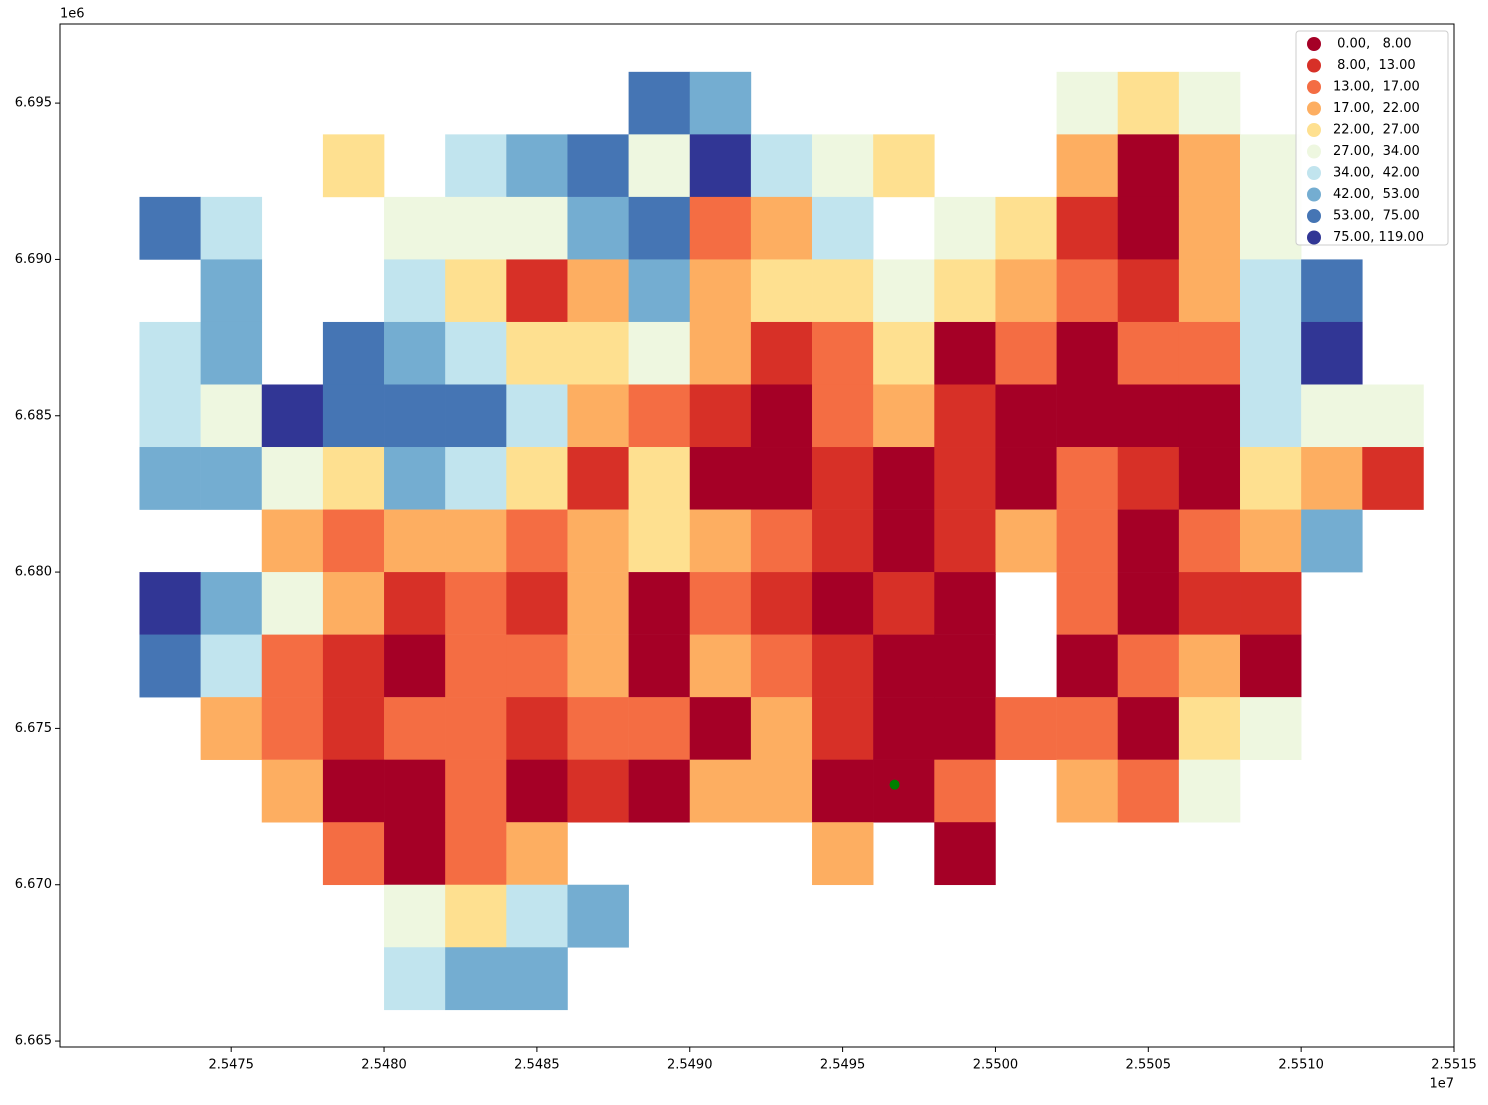 The height and width of the screenshot is (1105, 1488). Describe the element at coordinates (1372, 138) in the screenshot. I see `legend-box` at that location.